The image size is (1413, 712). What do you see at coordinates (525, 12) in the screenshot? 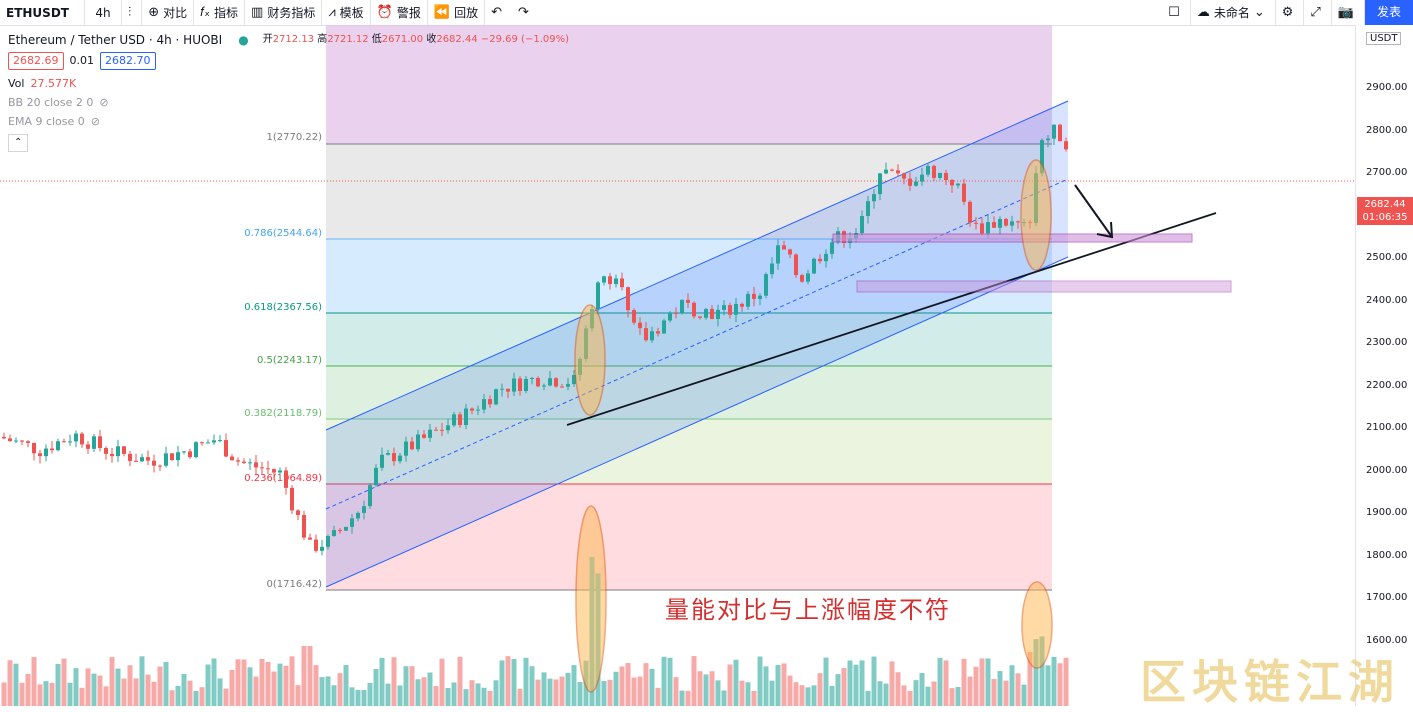
I see `redo-button: ↷` at bounding box center [525, 12].